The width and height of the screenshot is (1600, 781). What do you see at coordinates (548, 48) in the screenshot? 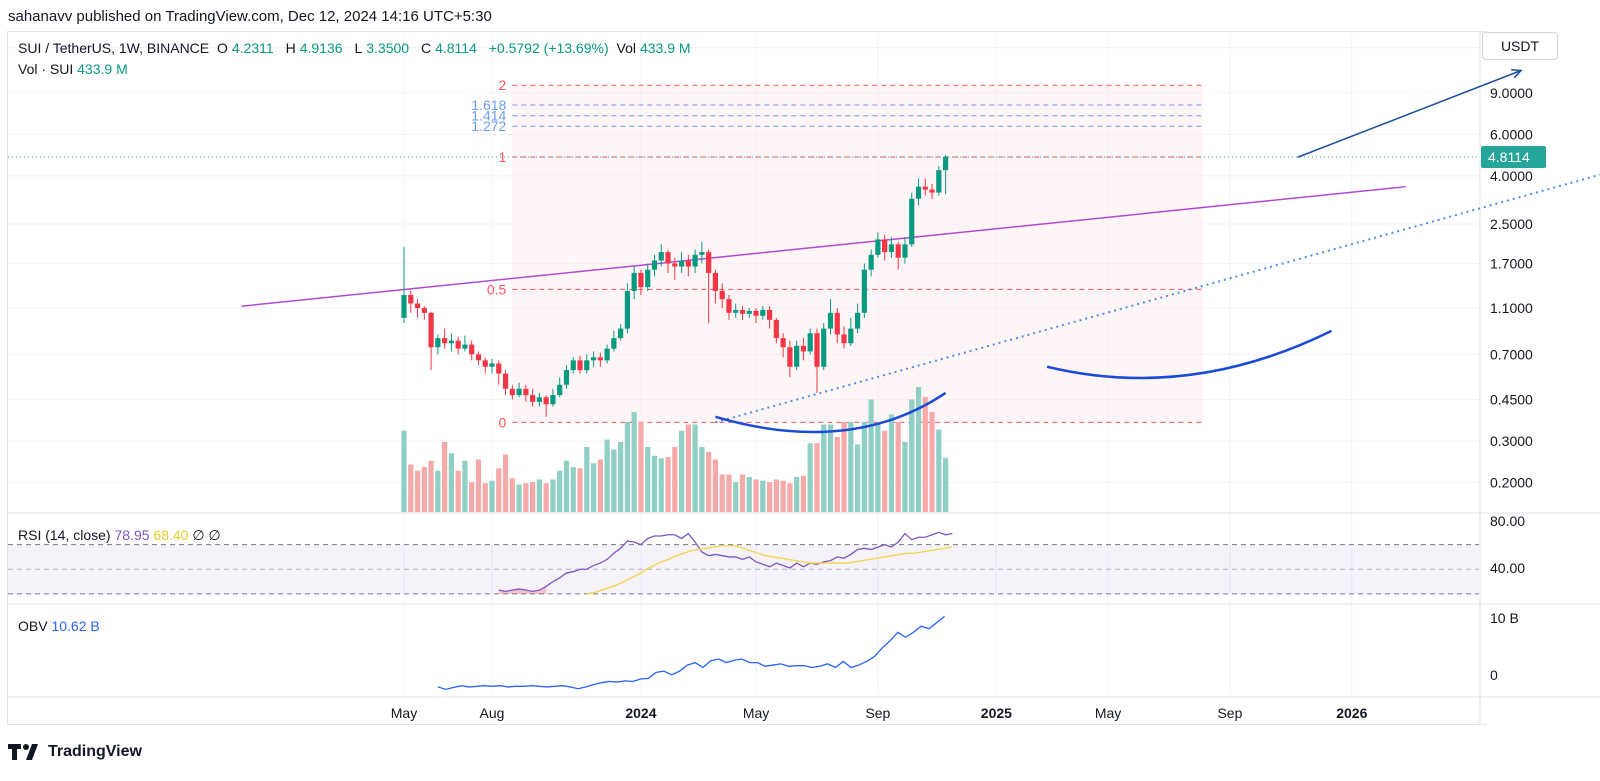
I see `change-value: +0.5792 (+13.69%)` at bounding box center [548, 48].